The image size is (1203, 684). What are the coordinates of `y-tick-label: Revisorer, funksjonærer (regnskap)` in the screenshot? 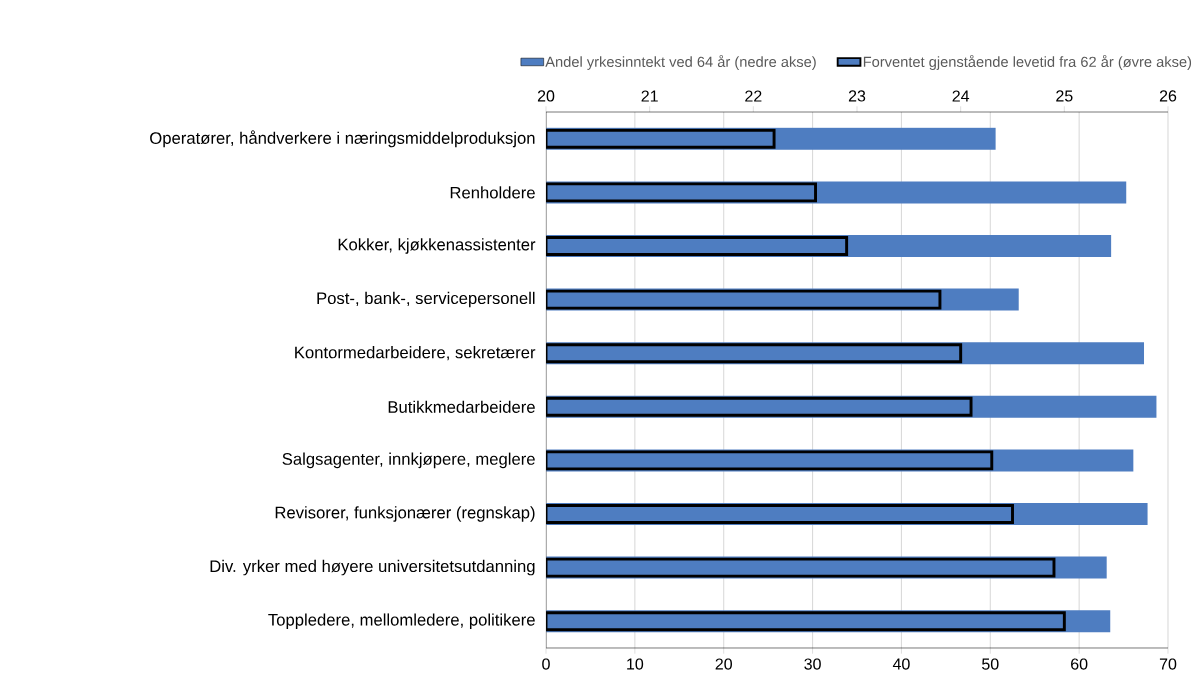 It's located at (405, 514).